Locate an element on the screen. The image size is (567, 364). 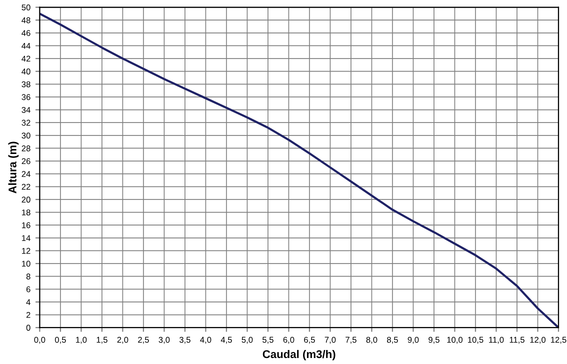
x-tick-label: 9,0 is located at coordinates (413, 340).